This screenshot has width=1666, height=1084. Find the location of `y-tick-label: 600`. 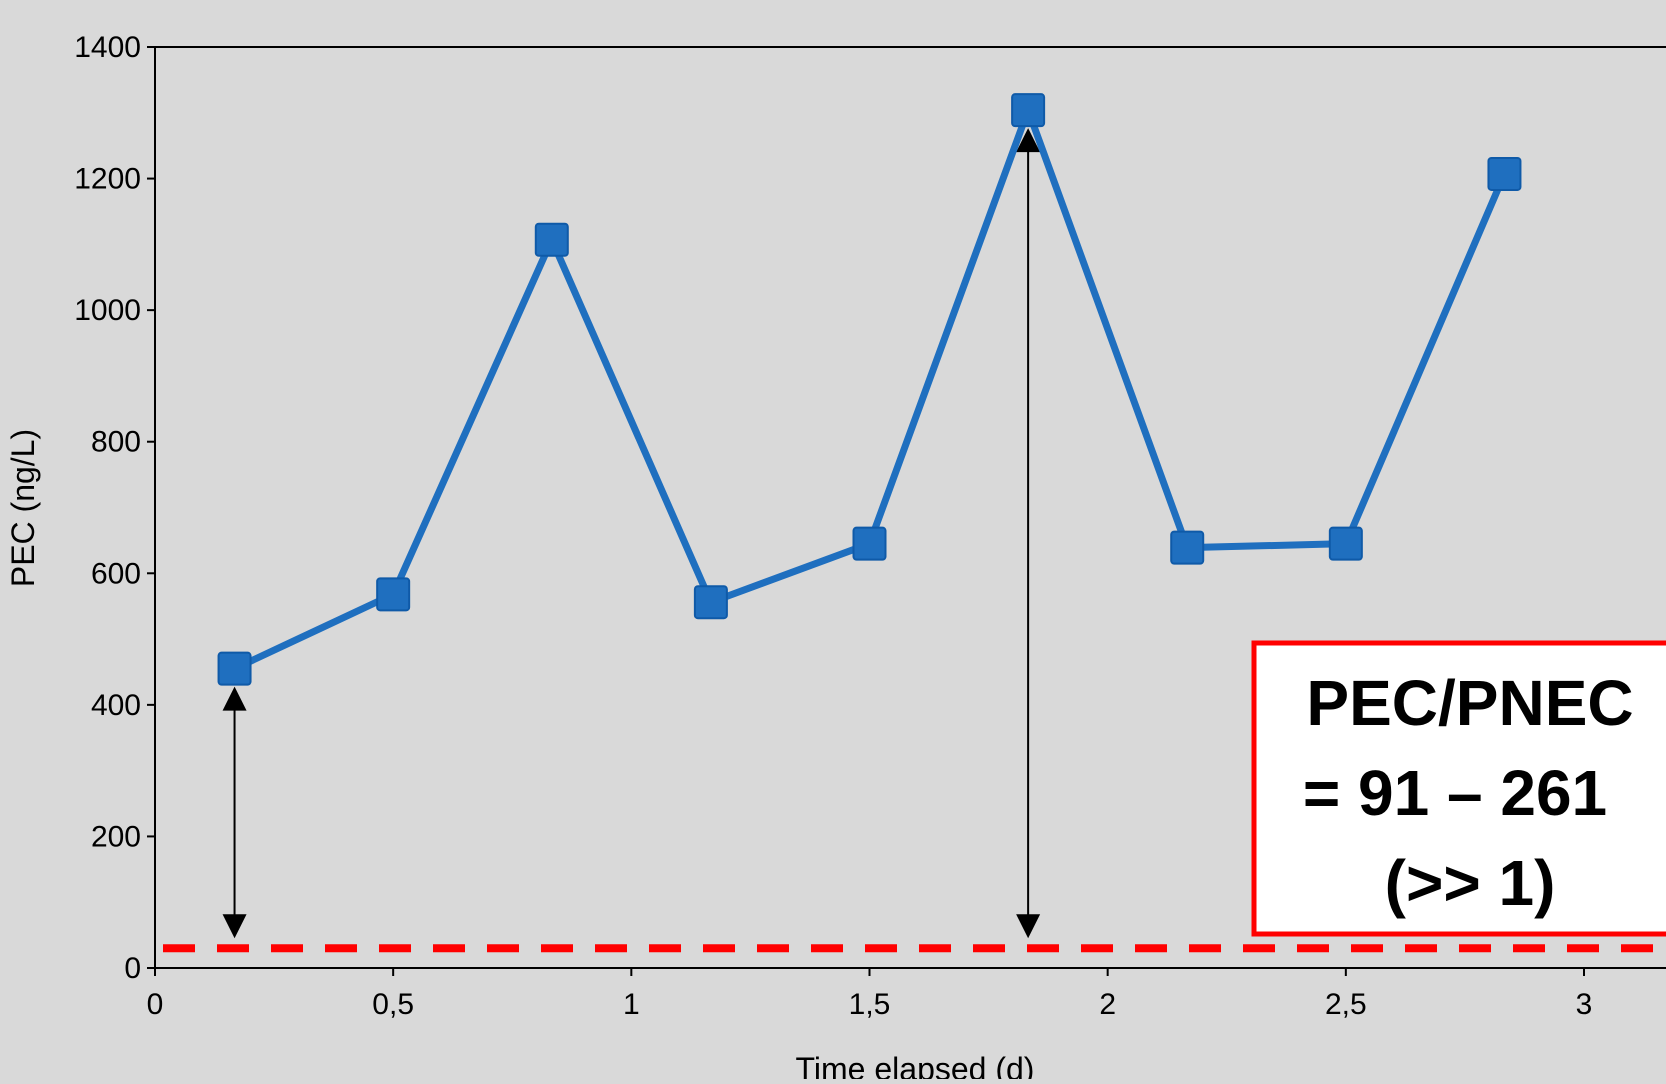

y-tick-label: 600 is located at coordinates (116, 573).